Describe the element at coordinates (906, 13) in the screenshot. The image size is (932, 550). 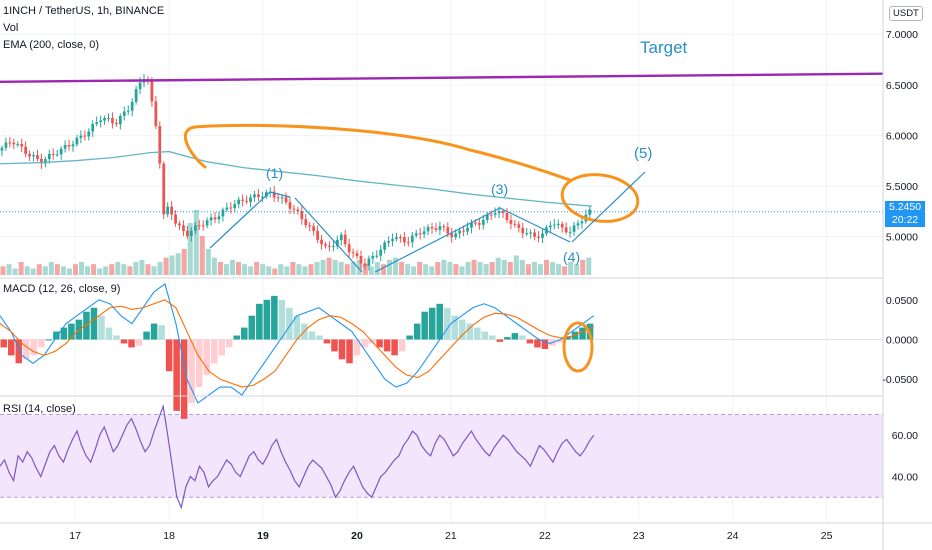
I see `currency-unit-button: USDT` at that location.